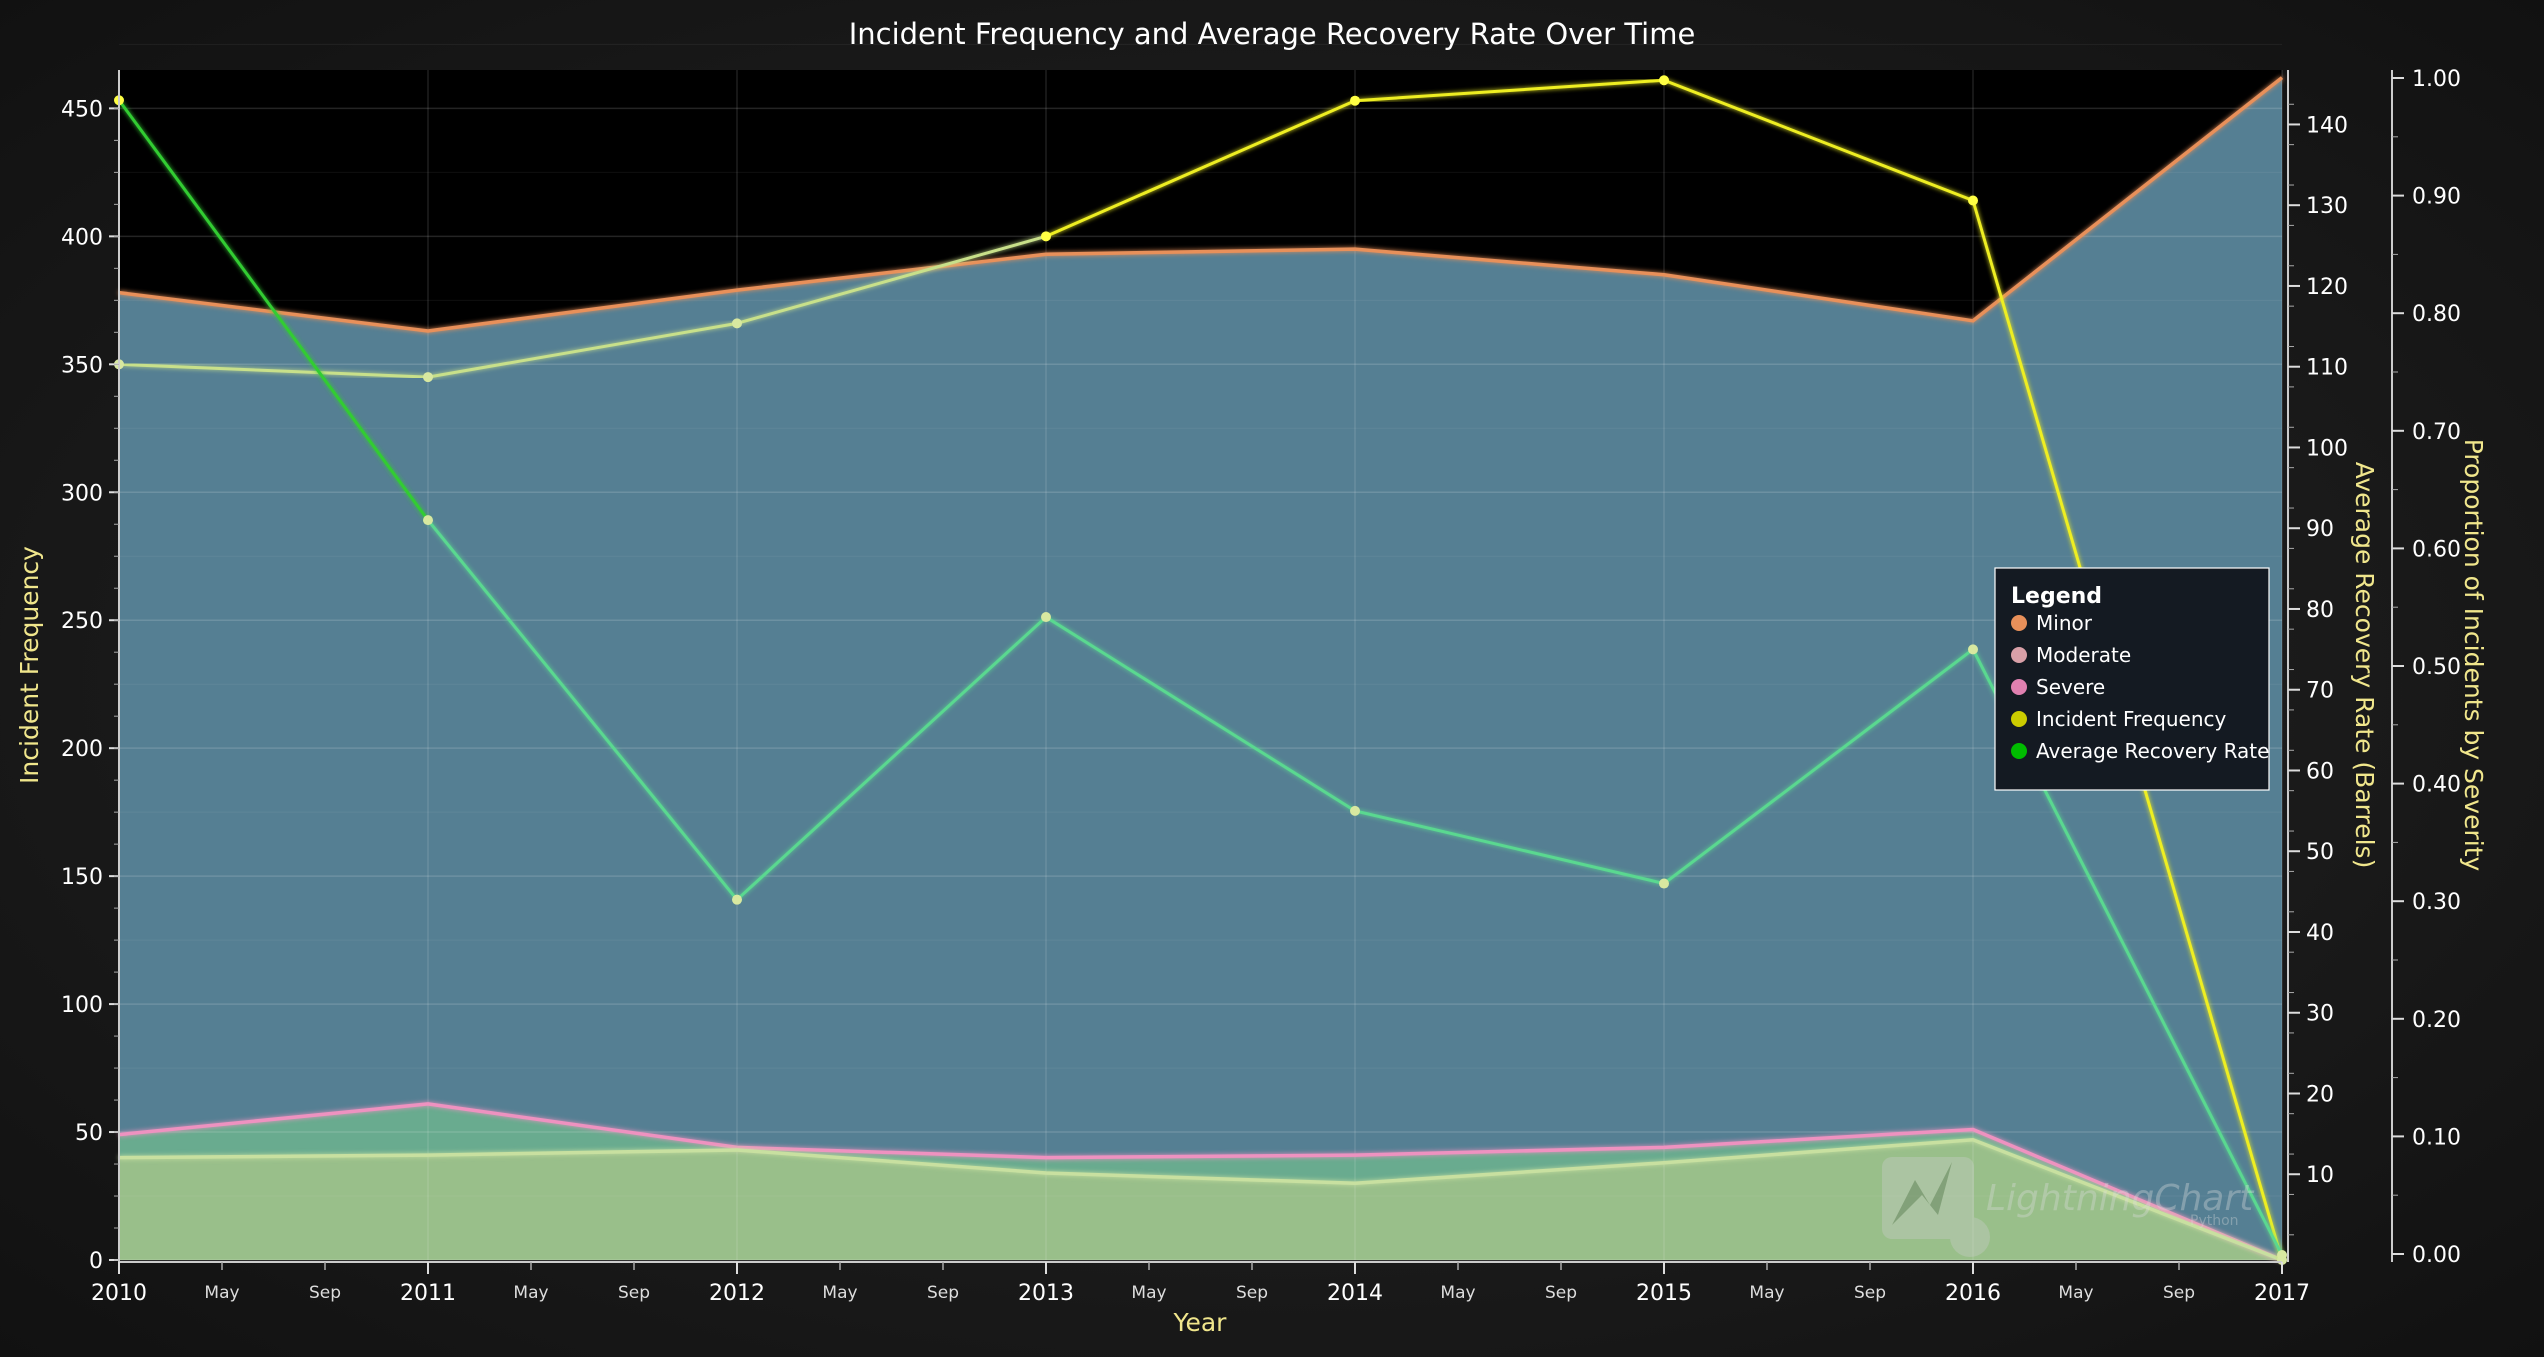 This screenshot has width=2544, height=1357. I want to click on y-recovery-tick-label: 20, so click(2320, 1094).